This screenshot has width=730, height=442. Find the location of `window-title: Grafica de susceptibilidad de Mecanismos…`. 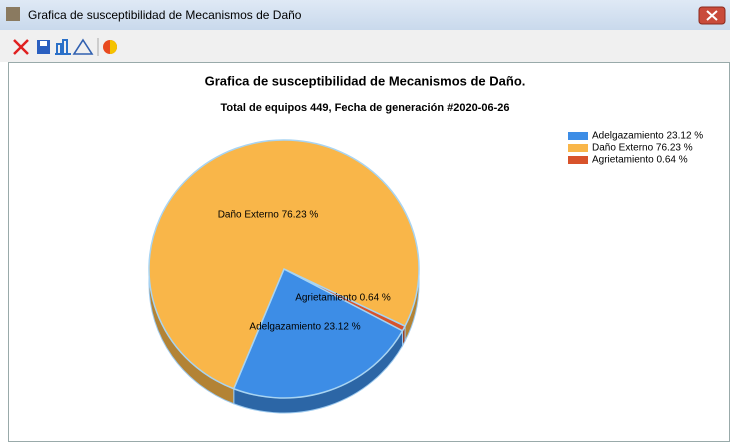

window-title: Grafica de susceptibilidad de Mecanismos… is located at coordinates (165, 15).